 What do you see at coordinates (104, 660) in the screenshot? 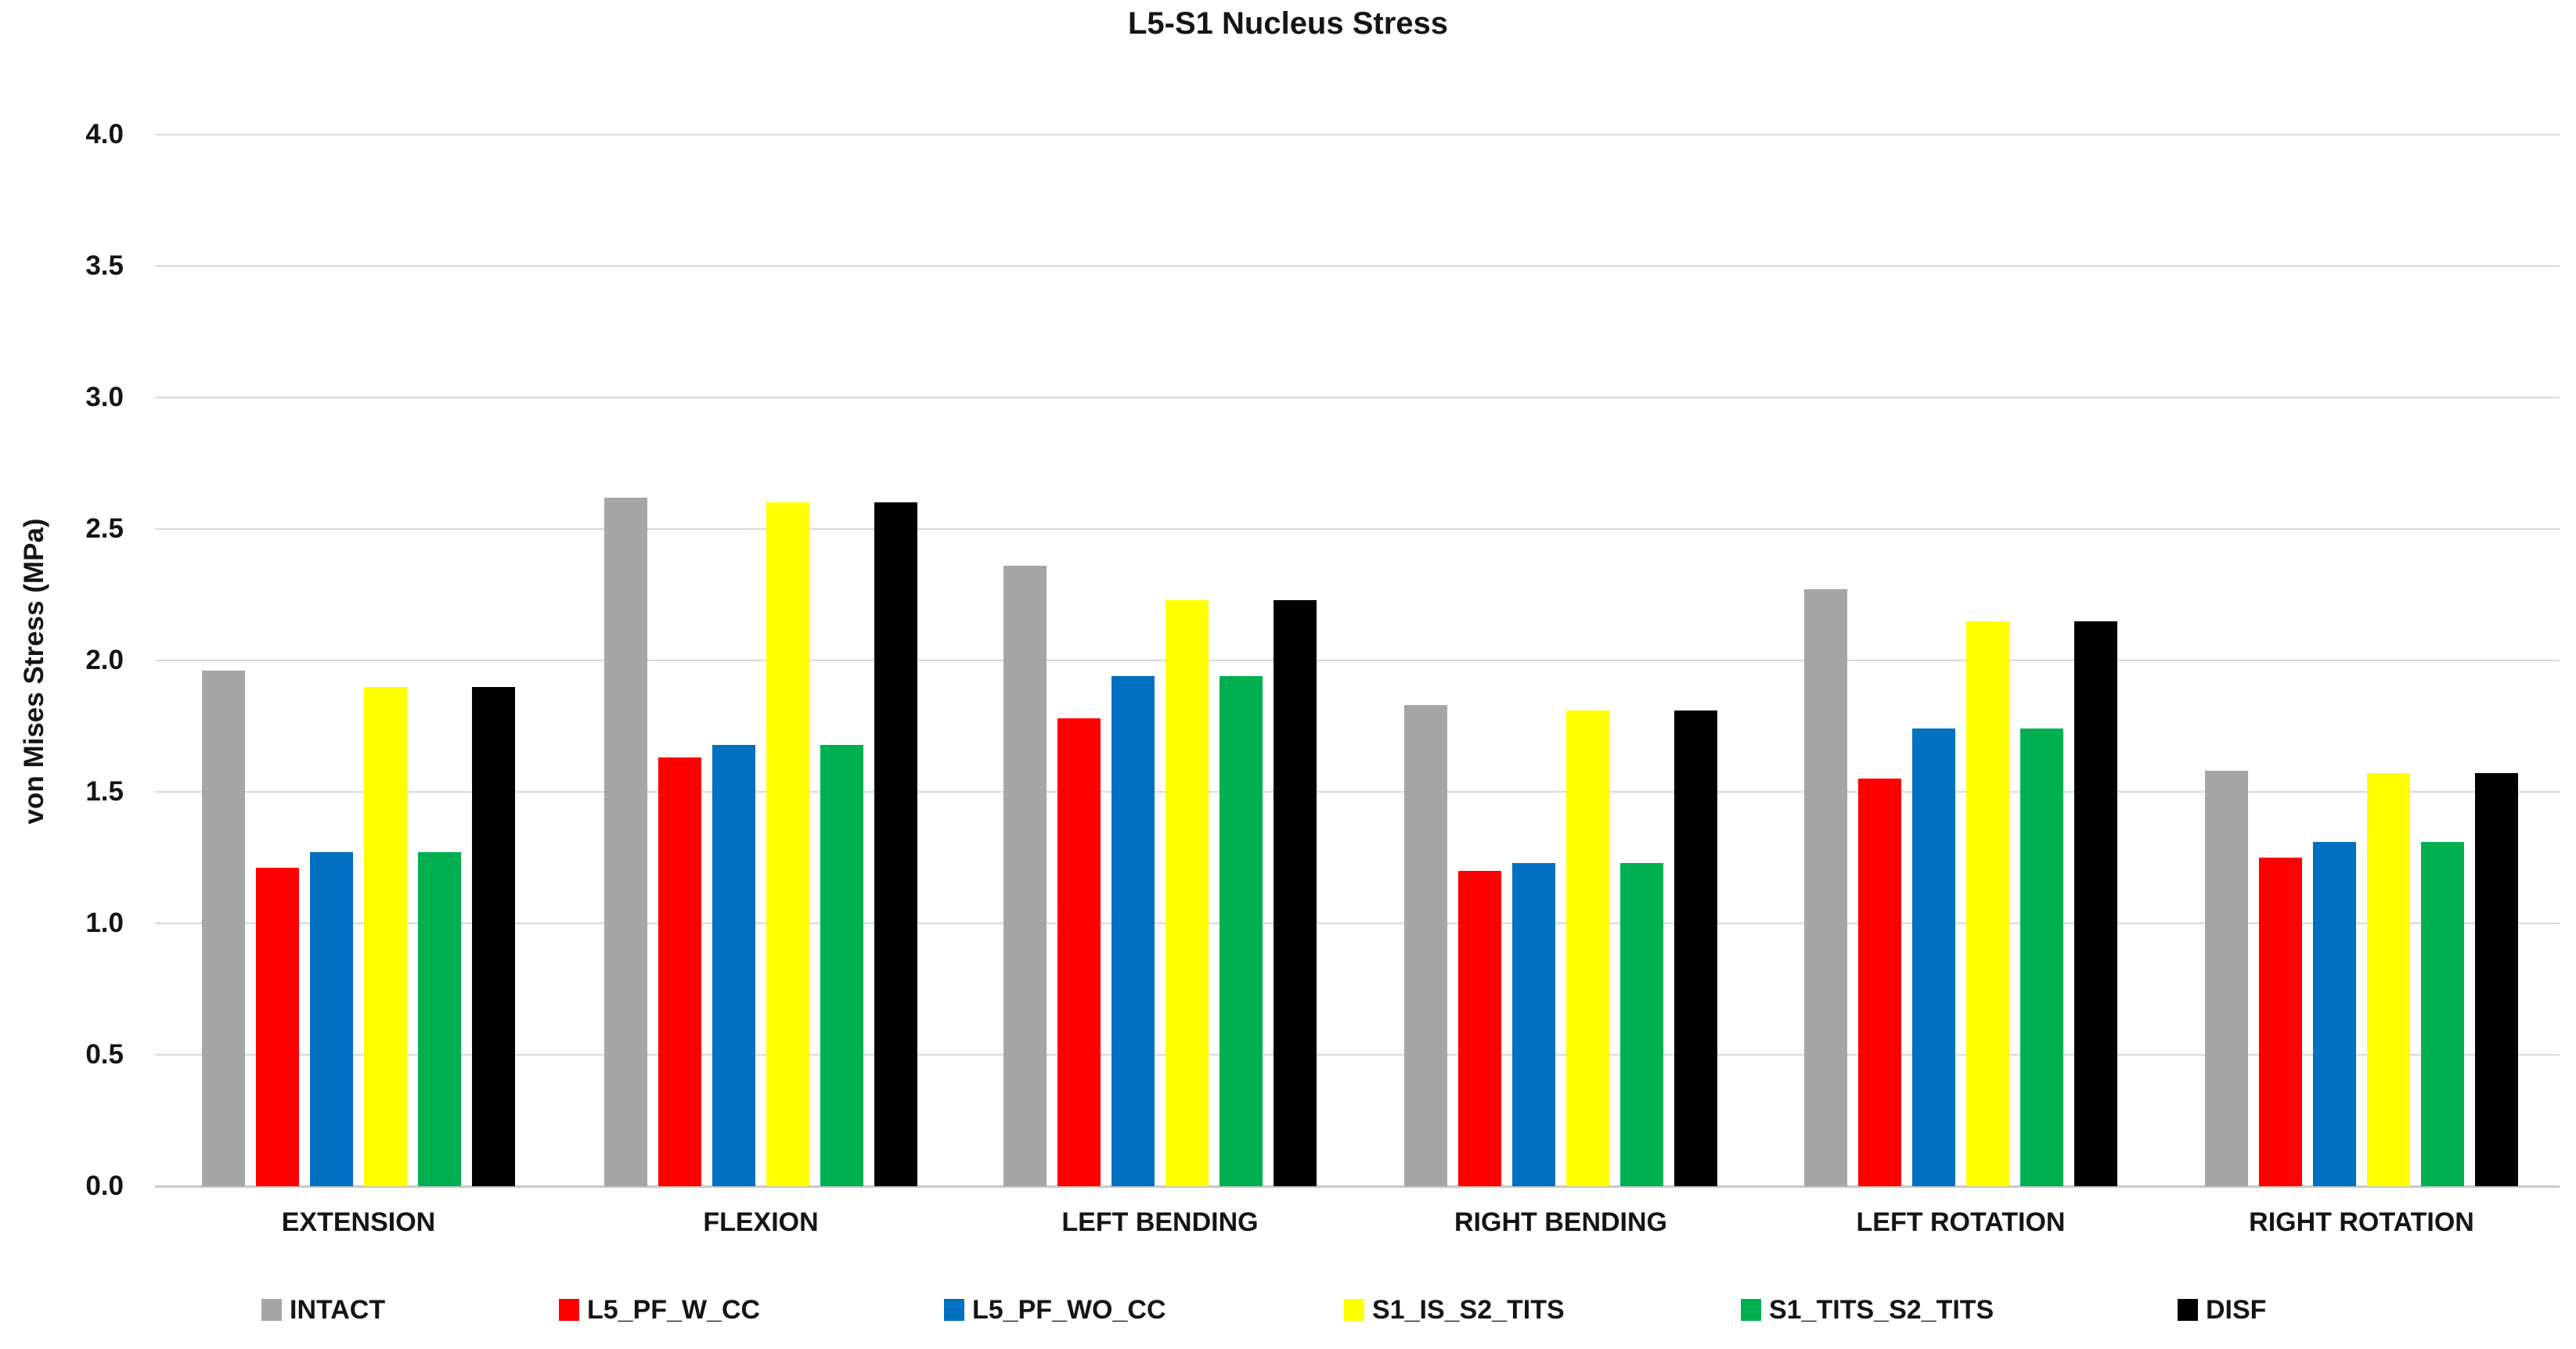
I see `y-tick-label-2.0: 2.0` at bounding box center [104, 660].